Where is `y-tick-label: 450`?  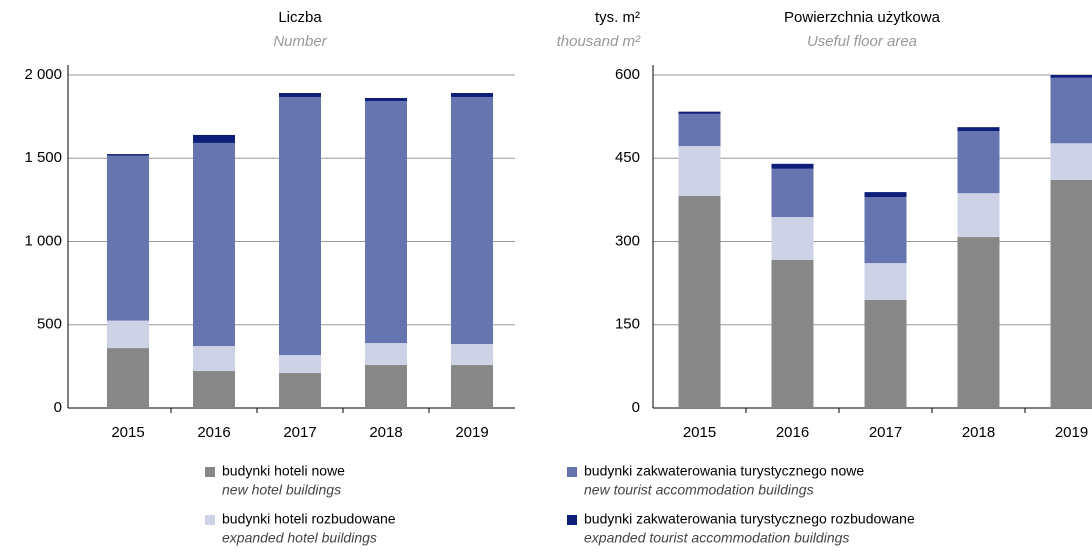 y-tick-label: 450 is located at coordinates (627, 157).